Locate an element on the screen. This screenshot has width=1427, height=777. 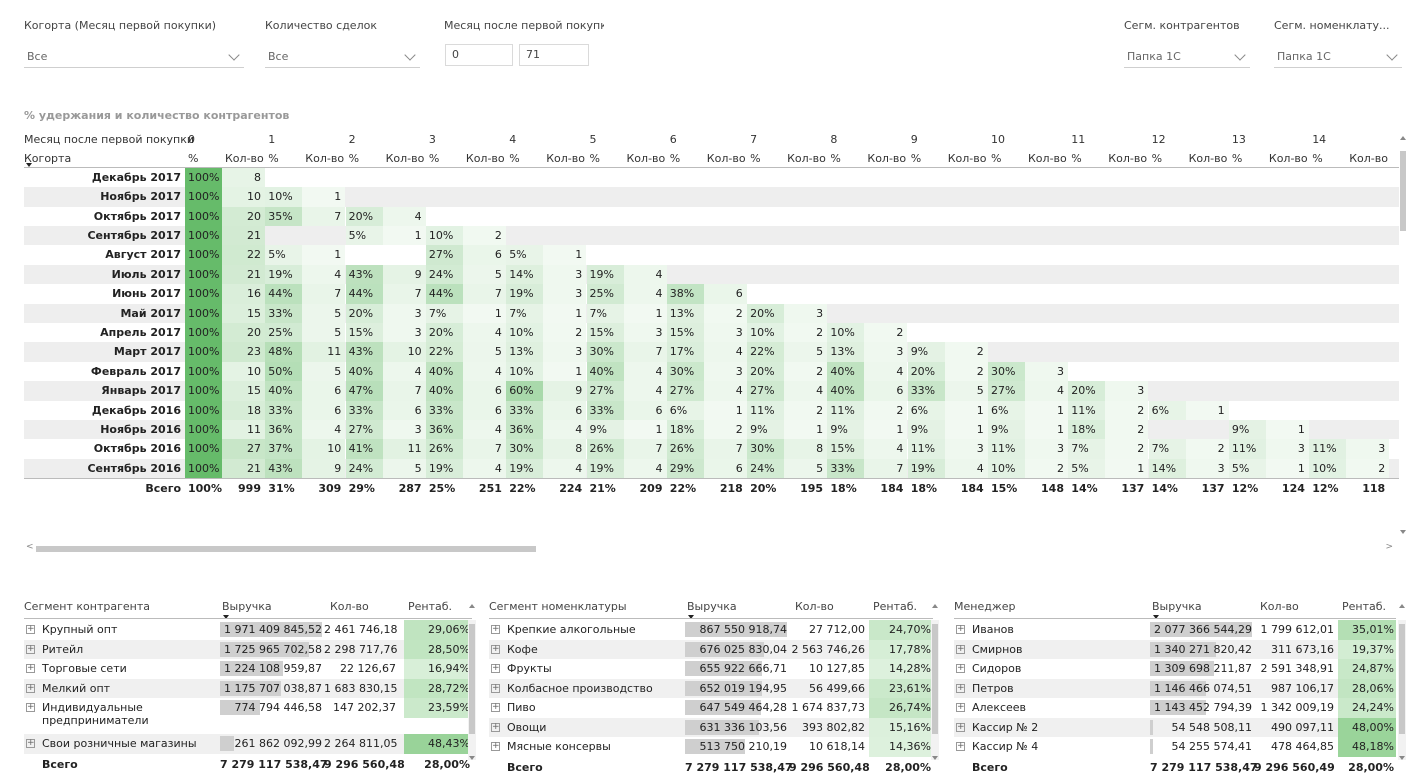
matrix-vertical-scrollbar is located at coordinates (1403, 338).